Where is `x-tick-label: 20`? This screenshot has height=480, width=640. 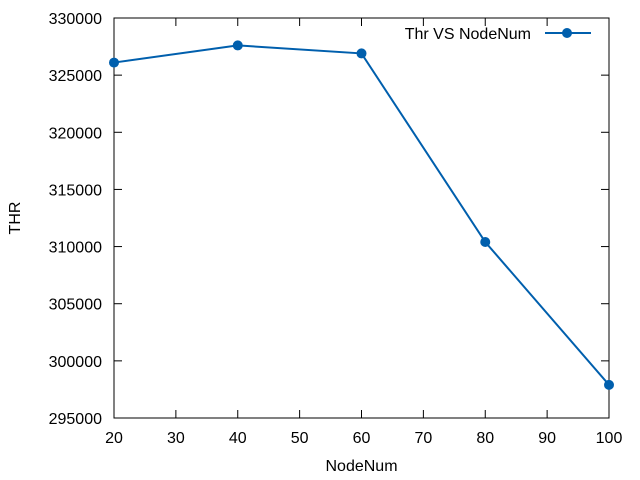
x-tick-label: 20 is located at coordinates (114, 438).